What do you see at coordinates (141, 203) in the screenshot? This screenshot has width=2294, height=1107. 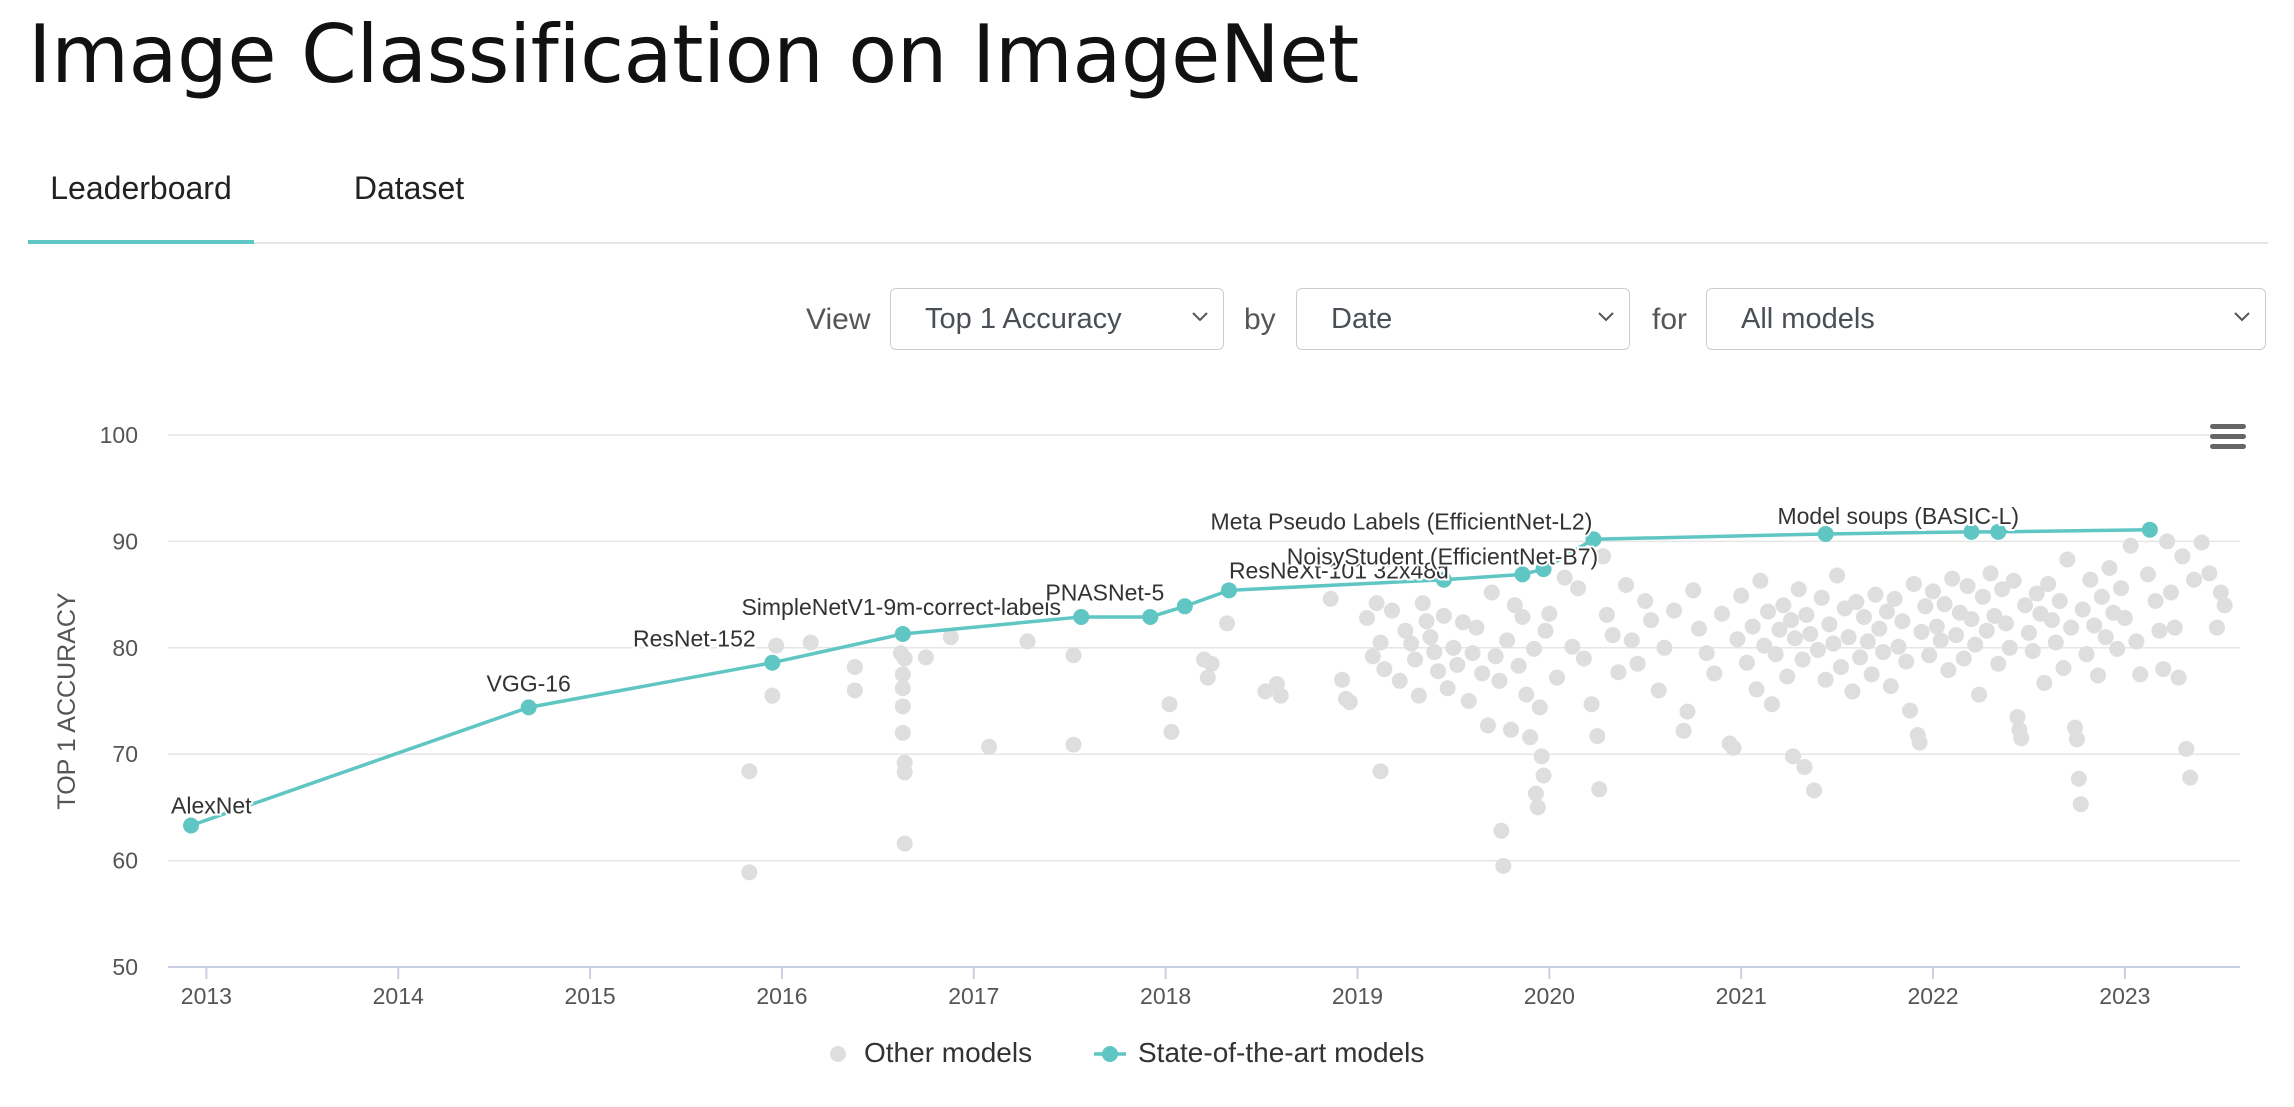 I see `tab-leaderboard: Leaderboard` at bounding box center [141, 203].